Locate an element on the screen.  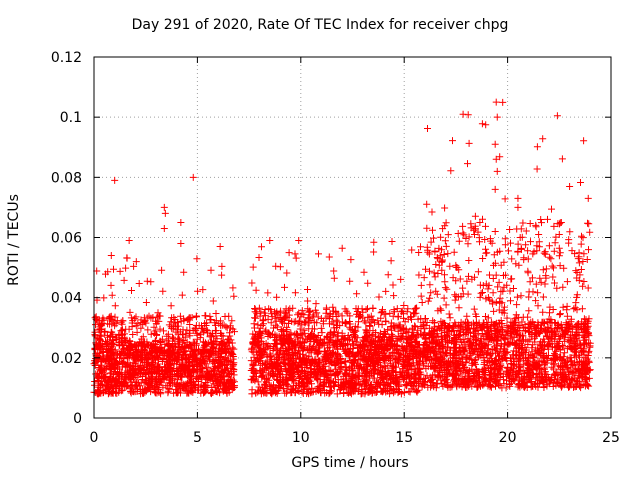
y-tick-label: 0.02 is located at coordinates (66, 359).